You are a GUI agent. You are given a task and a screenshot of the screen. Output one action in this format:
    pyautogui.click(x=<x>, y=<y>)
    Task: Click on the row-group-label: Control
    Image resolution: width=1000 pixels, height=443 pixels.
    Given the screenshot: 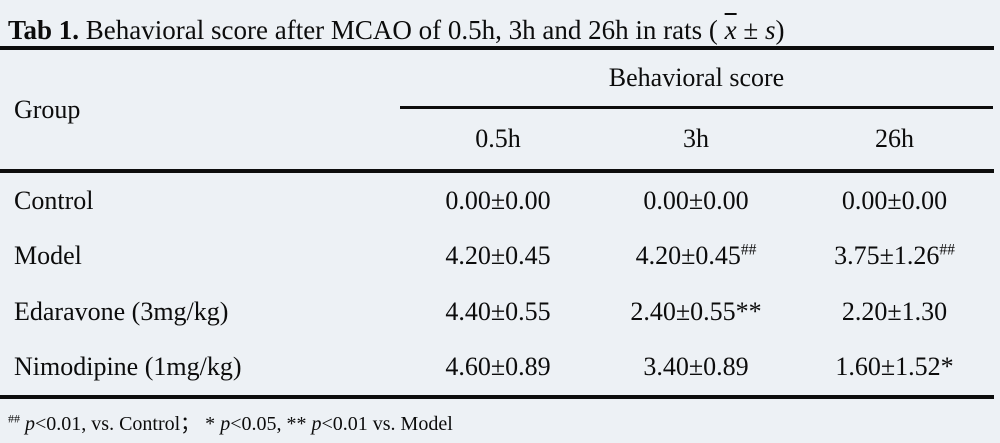 What is the action you would take?
    pyautogui.click(x=54, y=200)
    